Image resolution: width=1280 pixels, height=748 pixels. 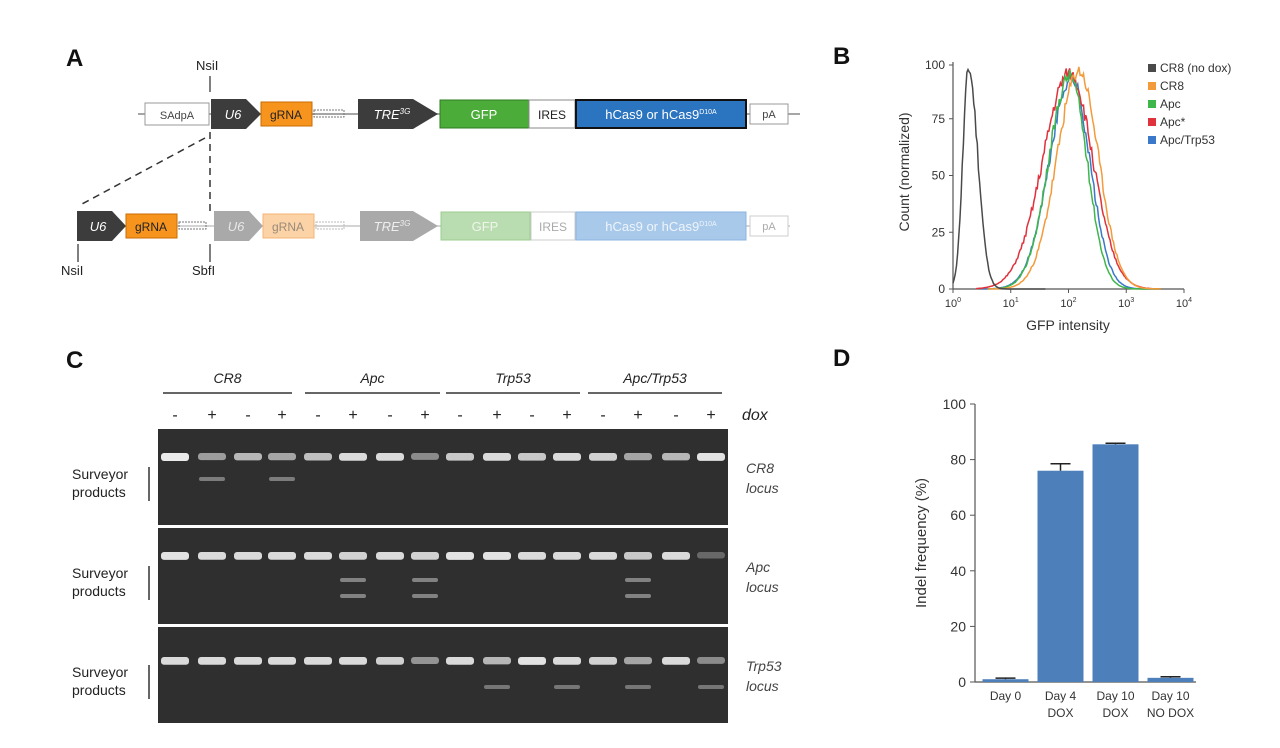 I want to click on flow-legend-label: Apc/Trp53, so click(x=1187, y=140).